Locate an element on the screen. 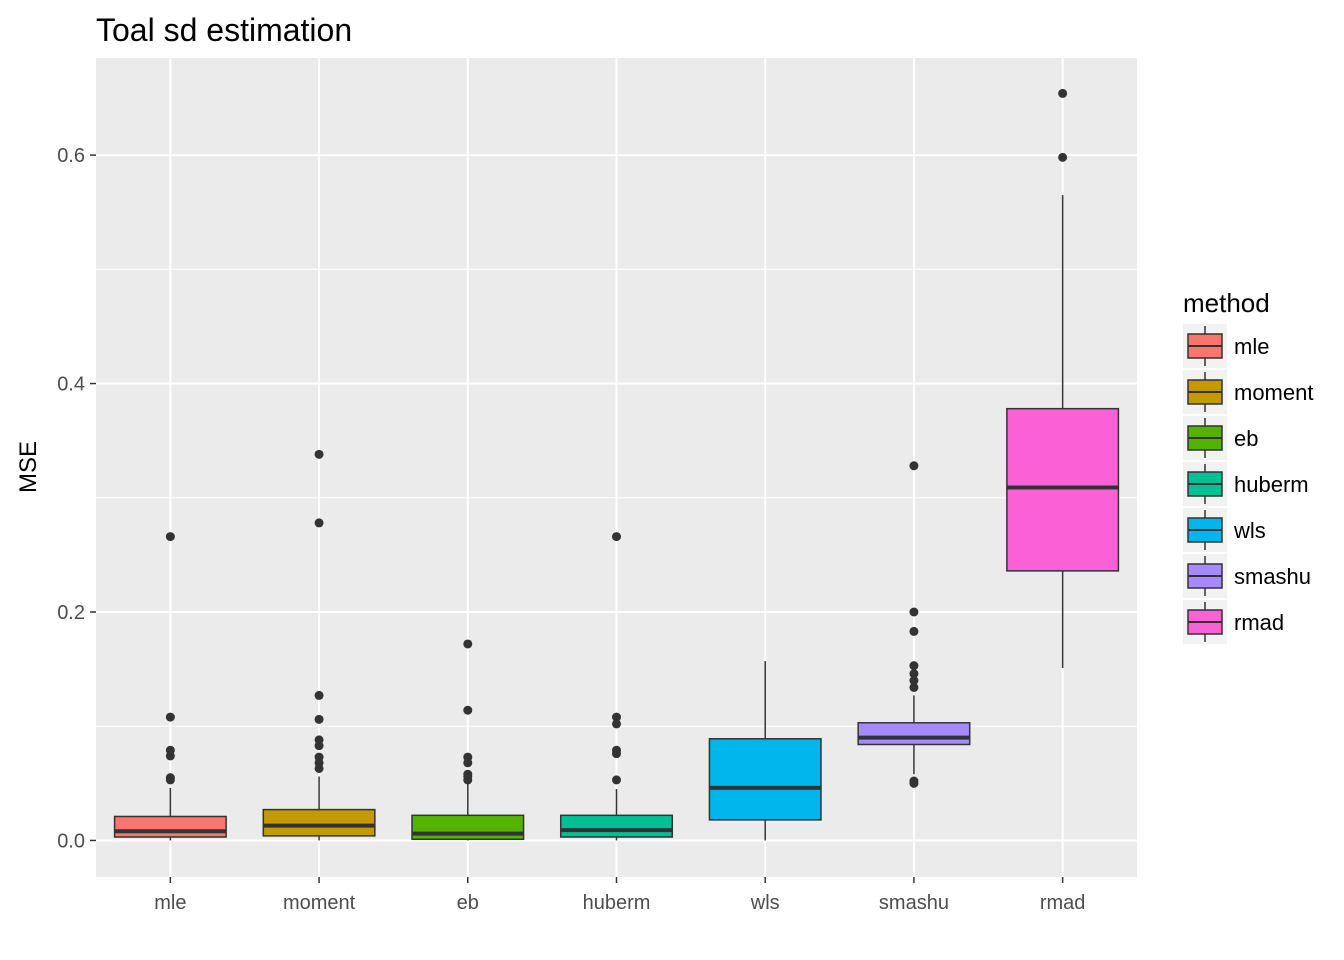 The height and width of the screenshot is (960, 1344). legend-label: wls is located at coordinates (1249, 530).